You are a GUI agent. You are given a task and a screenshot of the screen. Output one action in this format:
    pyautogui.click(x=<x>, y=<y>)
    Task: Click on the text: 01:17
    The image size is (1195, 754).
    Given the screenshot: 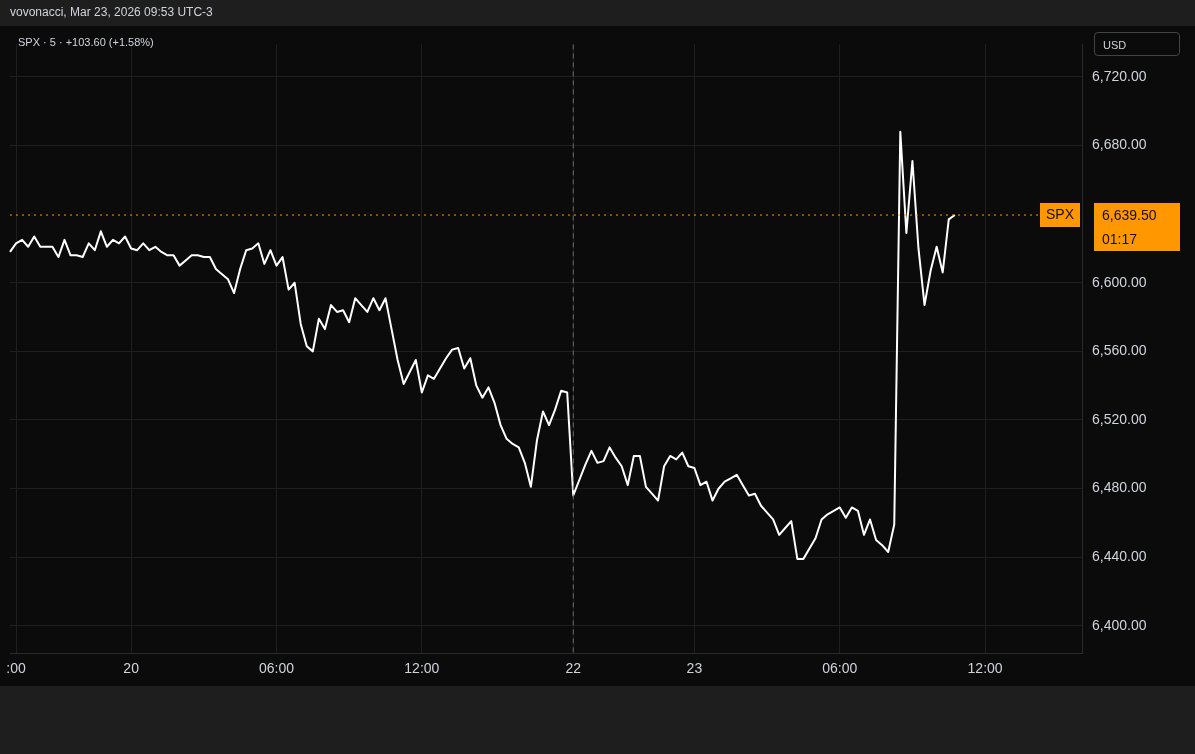 What is the action you would take?
    pyautogui.click(x=1137, y=239)
    